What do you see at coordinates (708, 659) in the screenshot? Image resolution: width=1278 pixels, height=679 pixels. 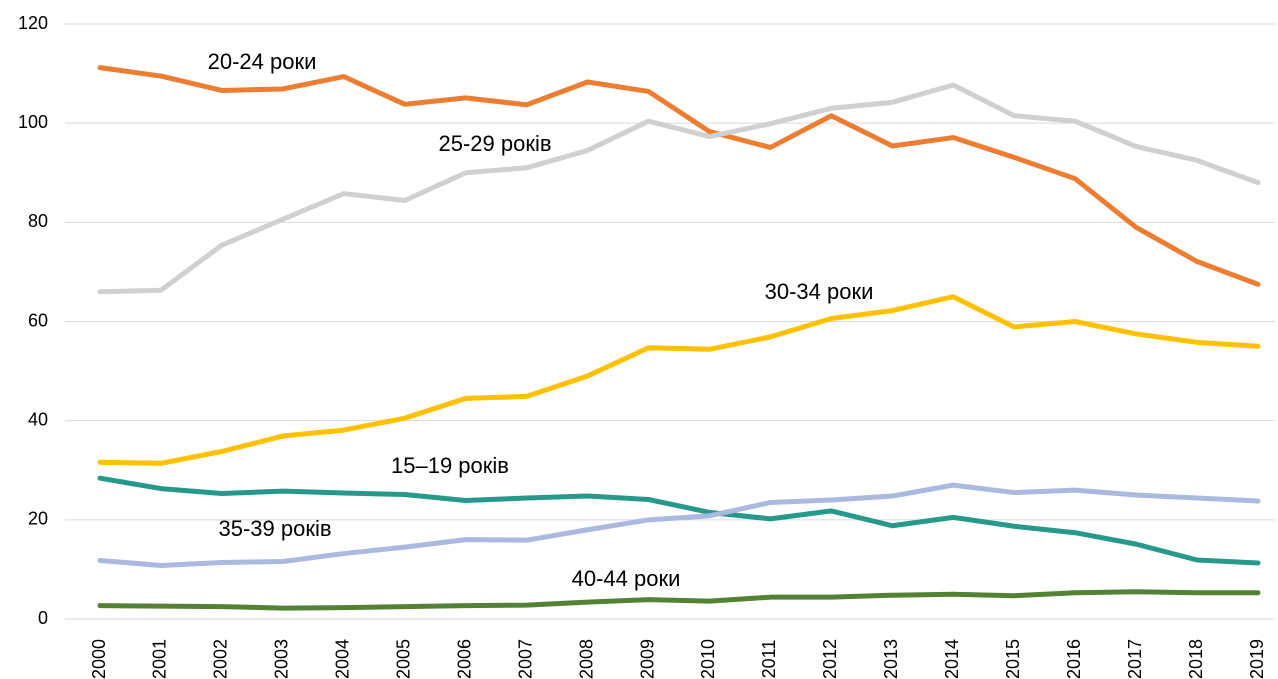 I see `x-tick-label: 2010` at bounding box center [708, 659].